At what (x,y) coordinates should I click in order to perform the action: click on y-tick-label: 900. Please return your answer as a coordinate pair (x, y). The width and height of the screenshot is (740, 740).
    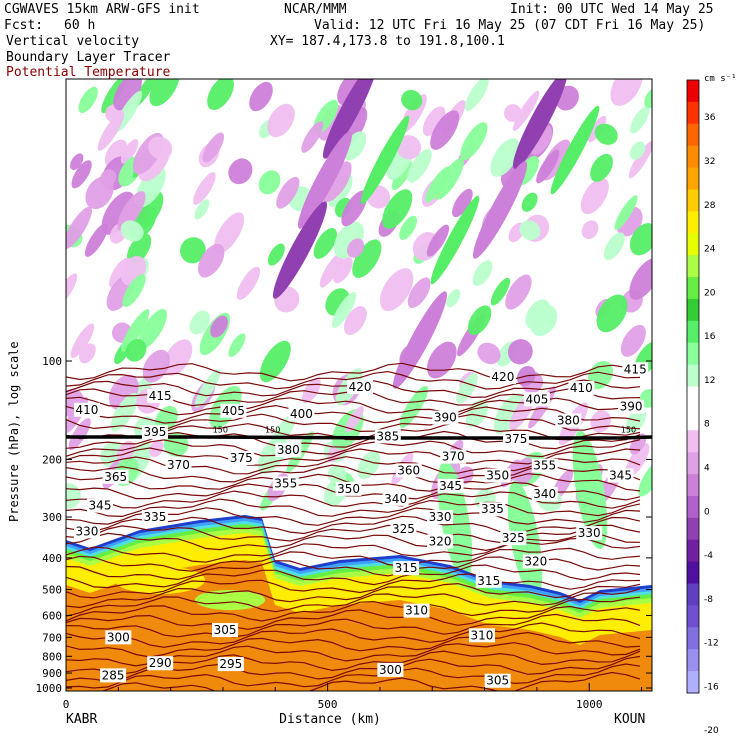
    Looking at the image, I should click on (52, 673).